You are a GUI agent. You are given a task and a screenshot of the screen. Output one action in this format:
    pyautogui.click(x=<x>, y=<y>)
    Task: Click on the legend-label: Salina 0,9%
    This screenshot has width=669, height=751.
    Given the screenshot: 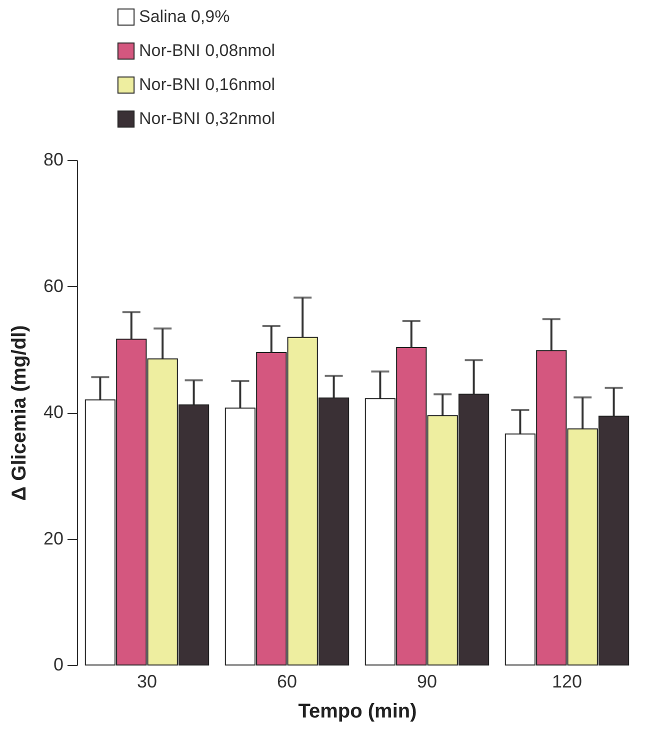 What is the action you would take?
    pyautogui.click(x=184, y=16)
    